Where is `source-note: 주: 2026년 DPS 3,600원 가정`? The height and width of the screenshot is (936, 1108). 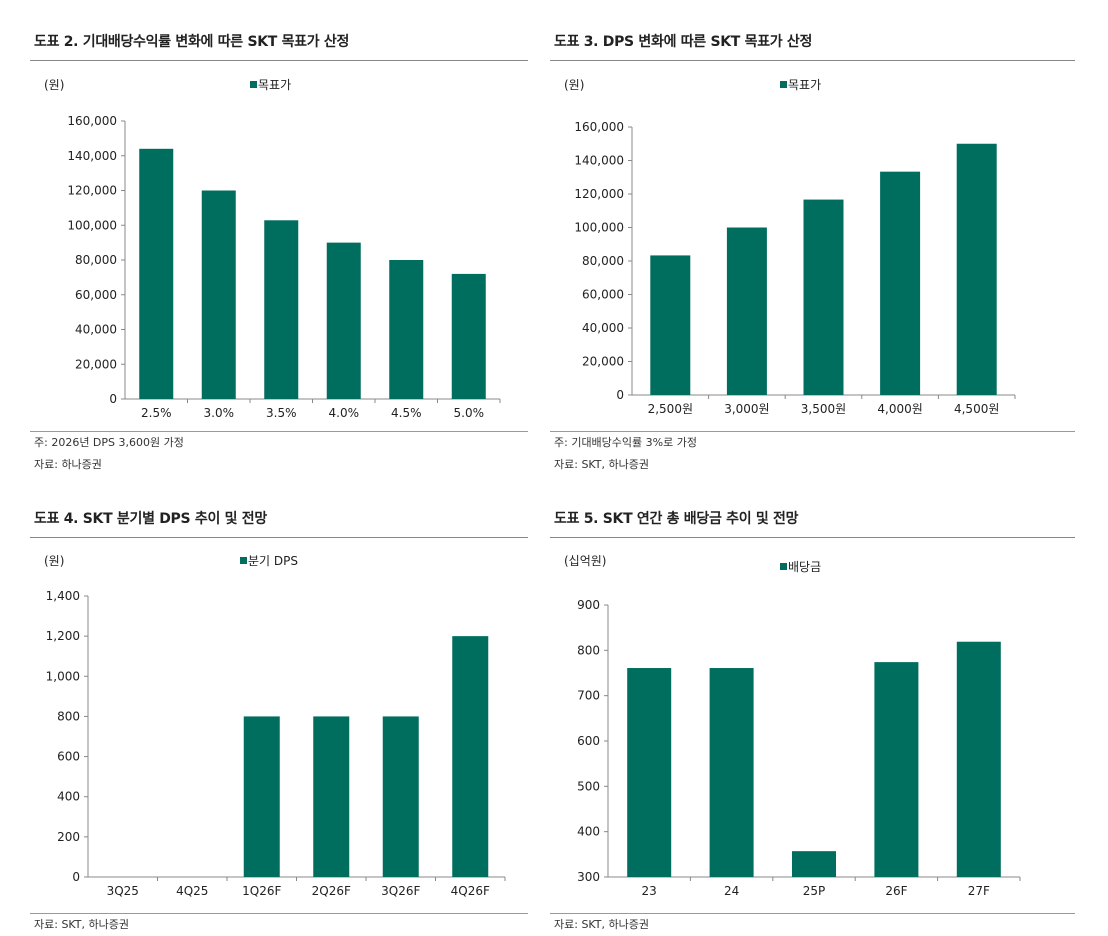 source-note: 주: 2026년 DPS 3,600원 가정 is located at coordinates (109, 442).